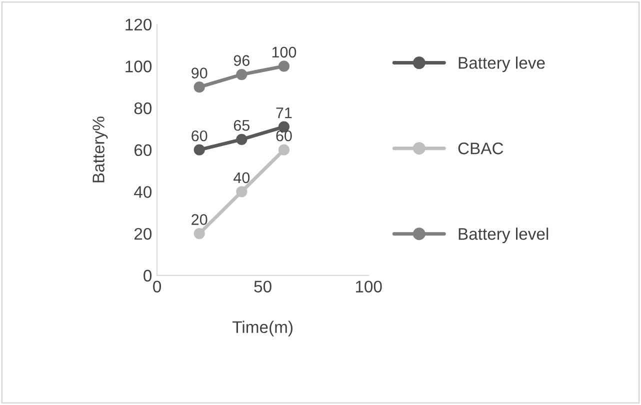  What do you see at coordinates (143, 108) in the screenshot?
I see `y-tick-label: 80` at bounding box center [143, 108].